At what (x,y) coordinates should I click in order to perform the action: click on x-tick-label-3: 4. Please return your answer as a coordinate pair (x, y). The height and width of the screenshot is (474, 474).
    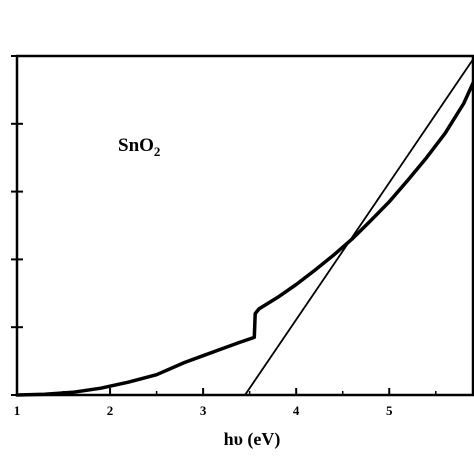
    Looking at the image, I should click on (296, 410).